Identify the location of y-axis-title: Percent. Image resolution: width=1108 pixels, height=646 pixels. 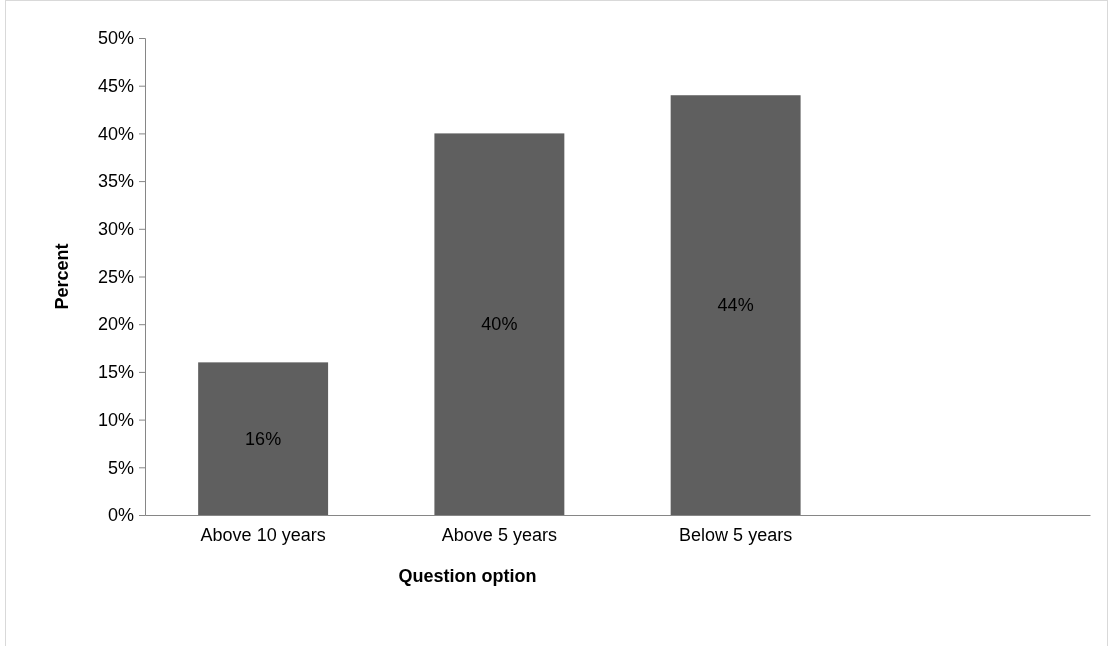
(62, 276).